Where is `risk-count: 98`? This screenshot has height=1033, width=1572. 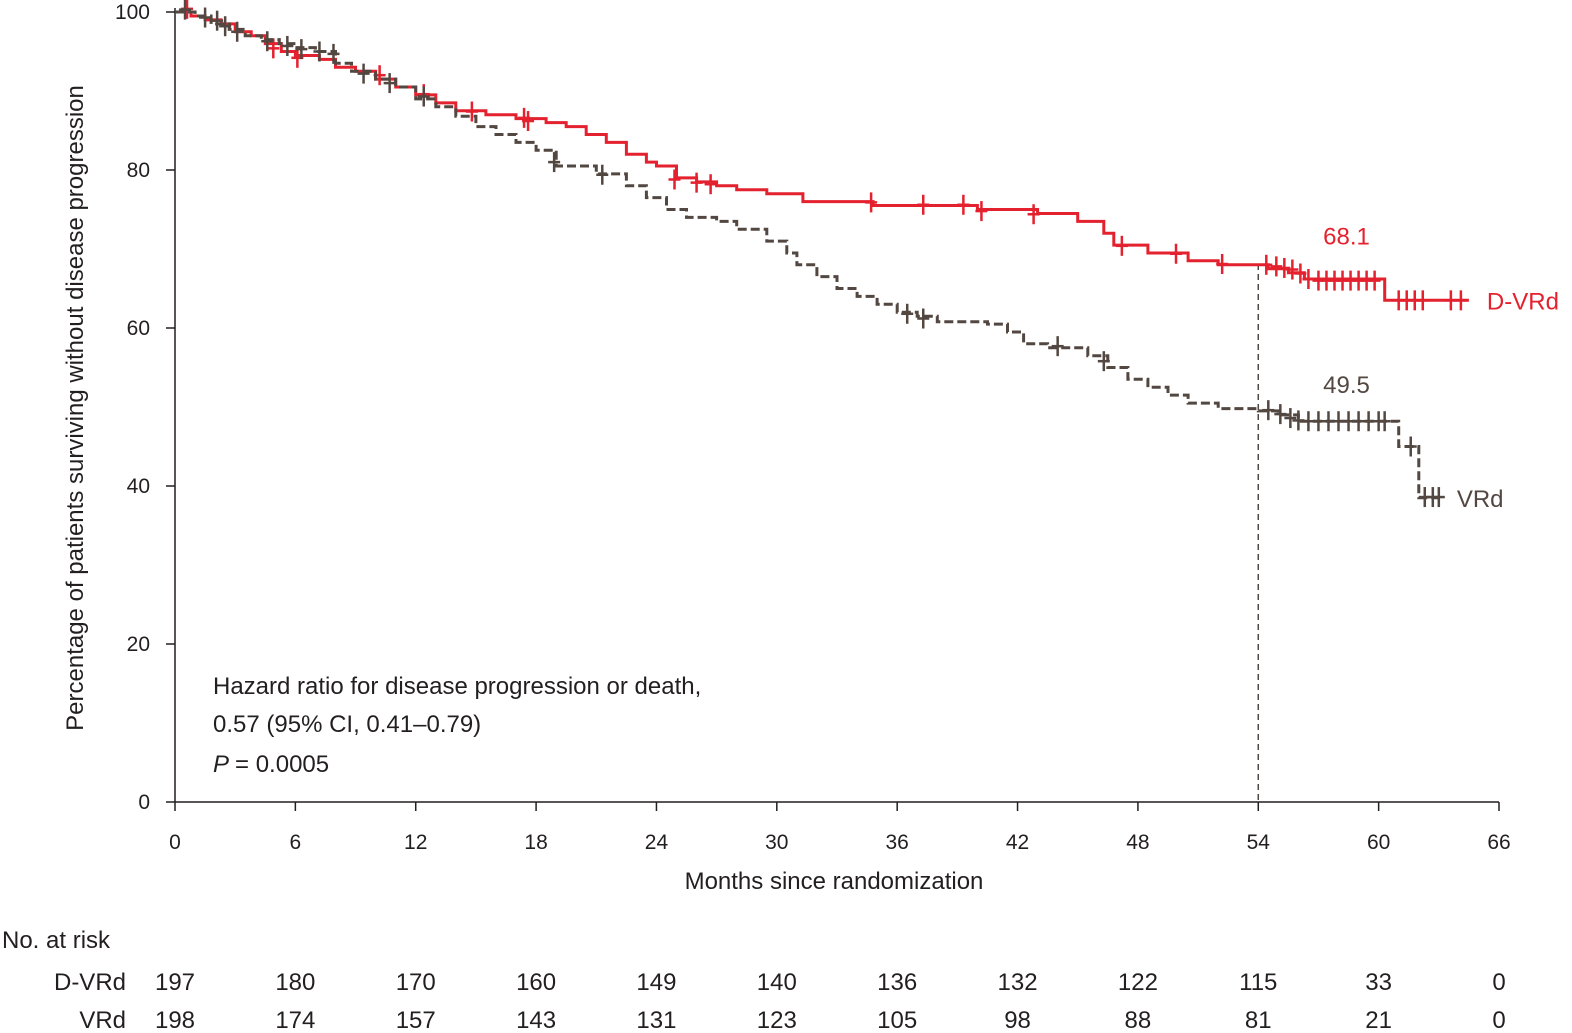 risk-count: 98 is located at coordinates (1017, 1020).